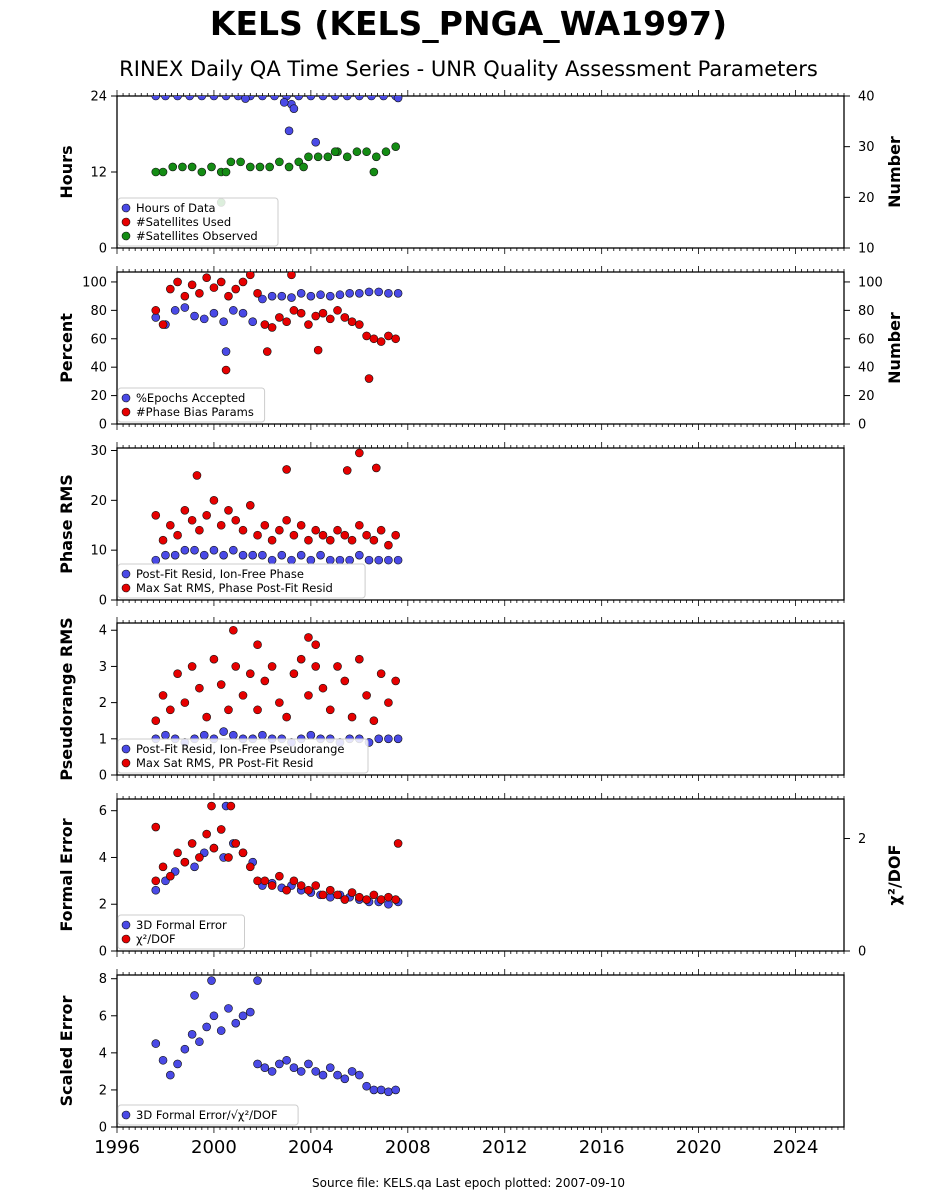 The width and height of the screenshot is (937, 1200). I want to click on y-tick-label: 3, so click(103, 667).